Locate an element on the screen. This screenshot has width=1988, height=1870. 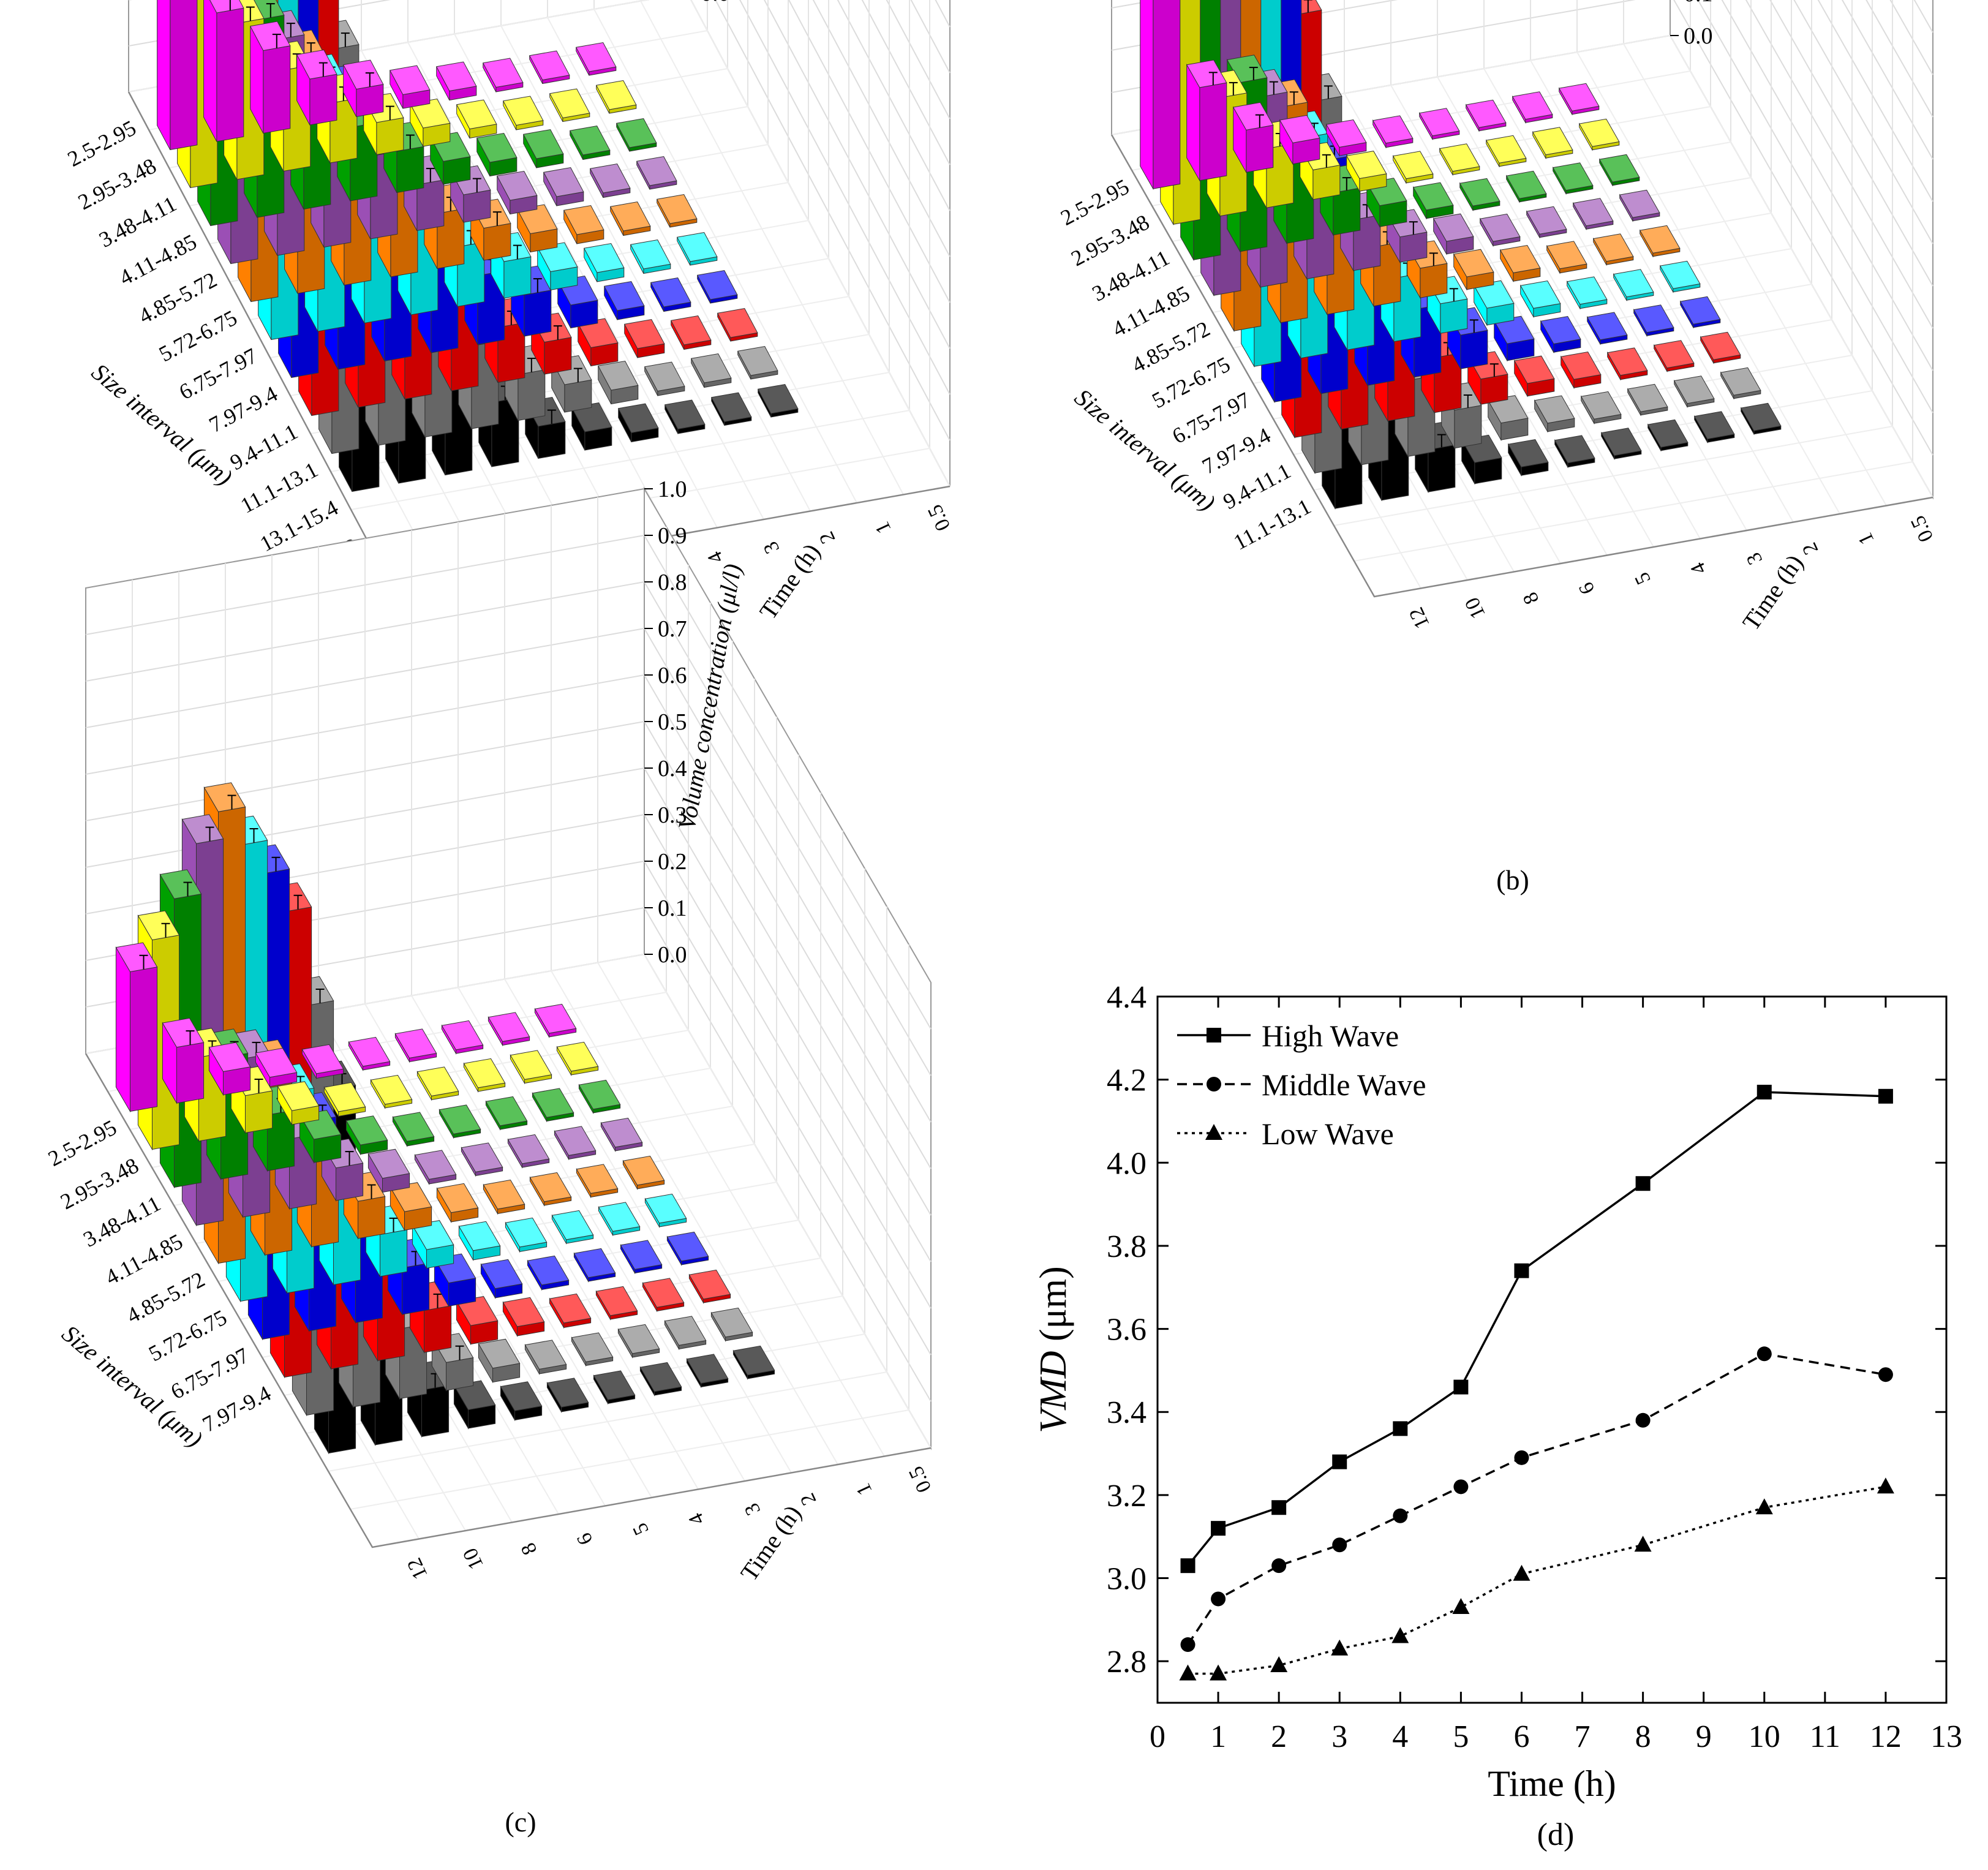
z-tick-label: 0.3 is located at coordinates (672, 815).